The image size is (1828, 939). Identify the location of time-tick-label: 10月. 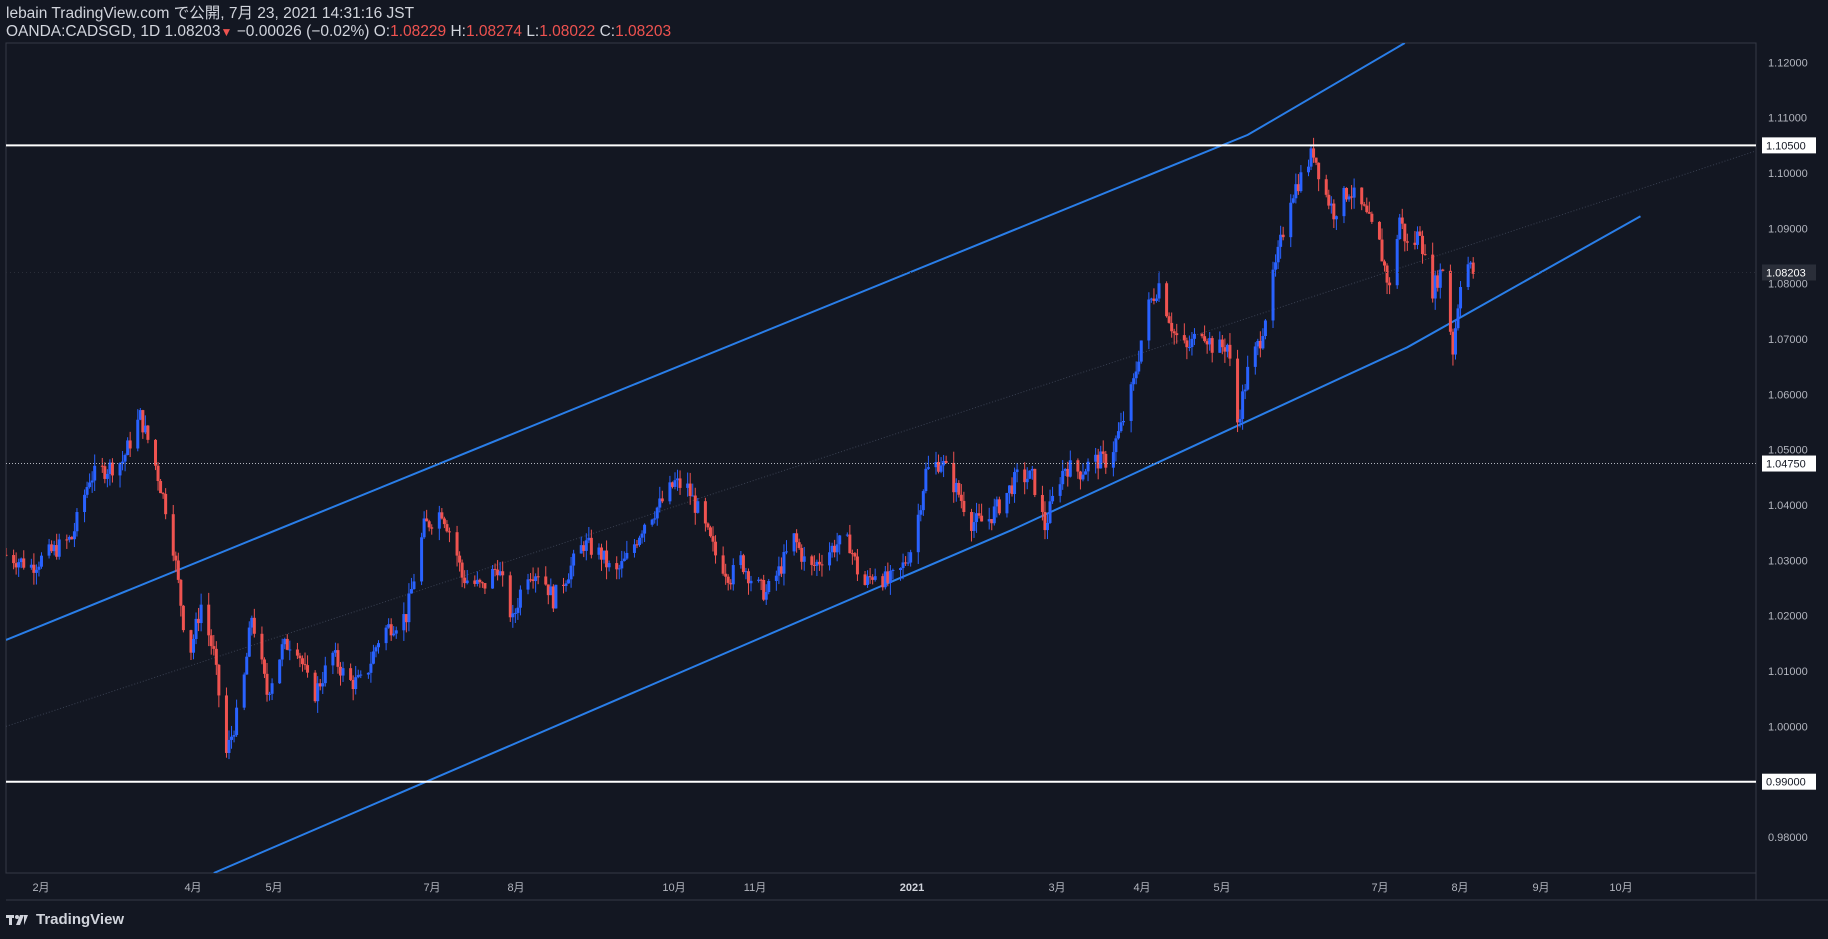
(673, 888).